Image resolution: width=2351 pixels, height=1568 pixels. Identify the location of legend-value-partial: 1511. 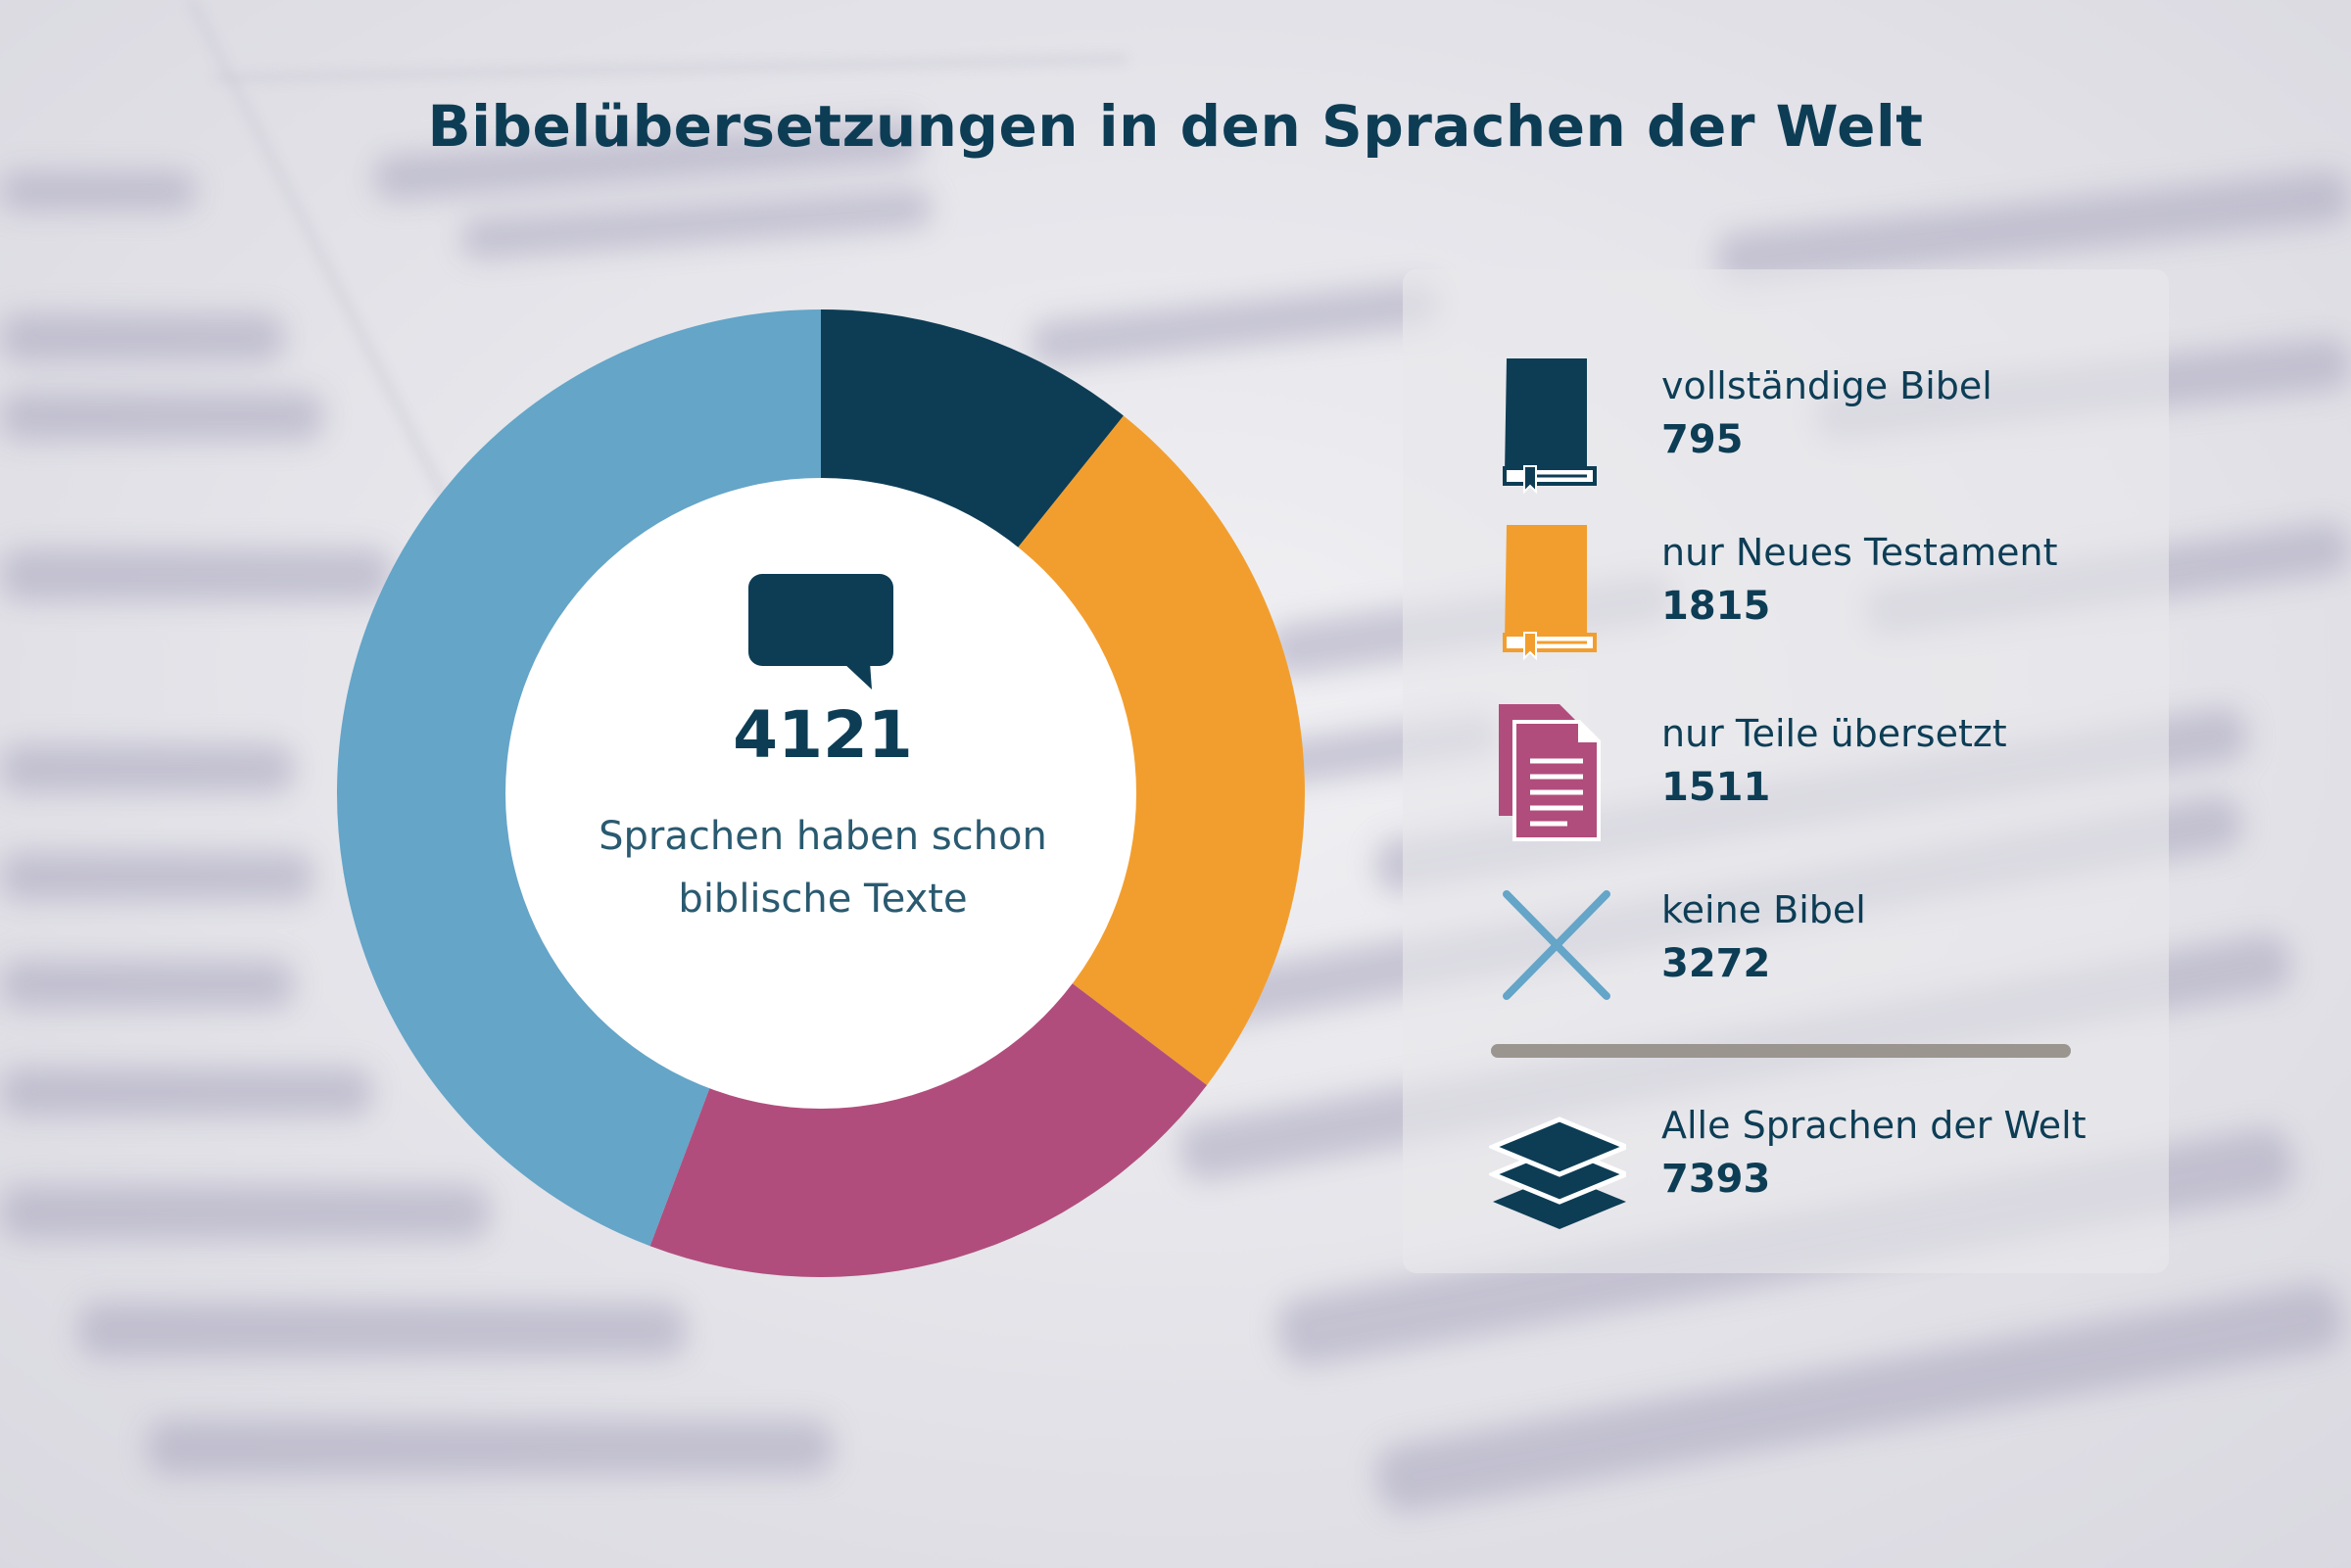
(1716, 787).